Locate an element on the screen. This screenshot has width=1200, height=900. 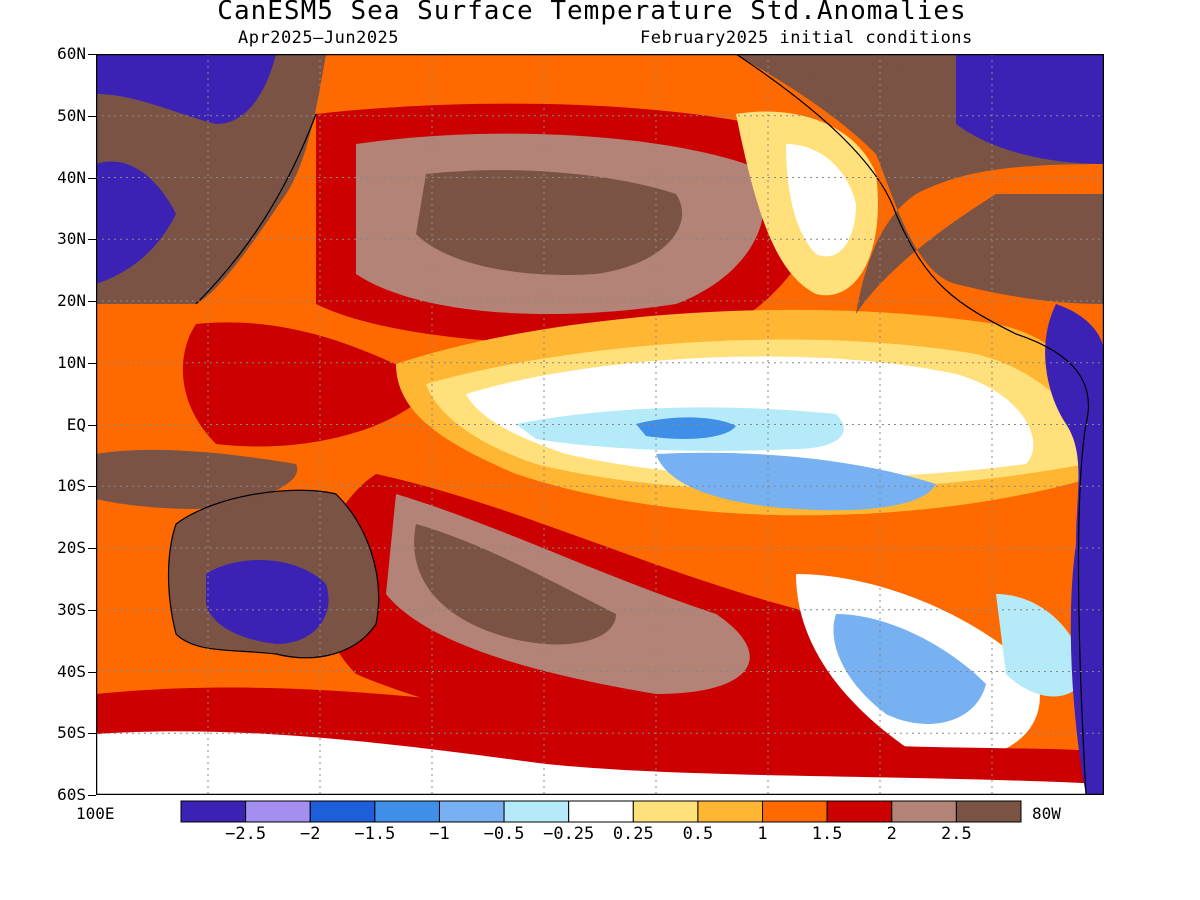
color-scale-label: 1.5 is located at coordinates (827, 834).